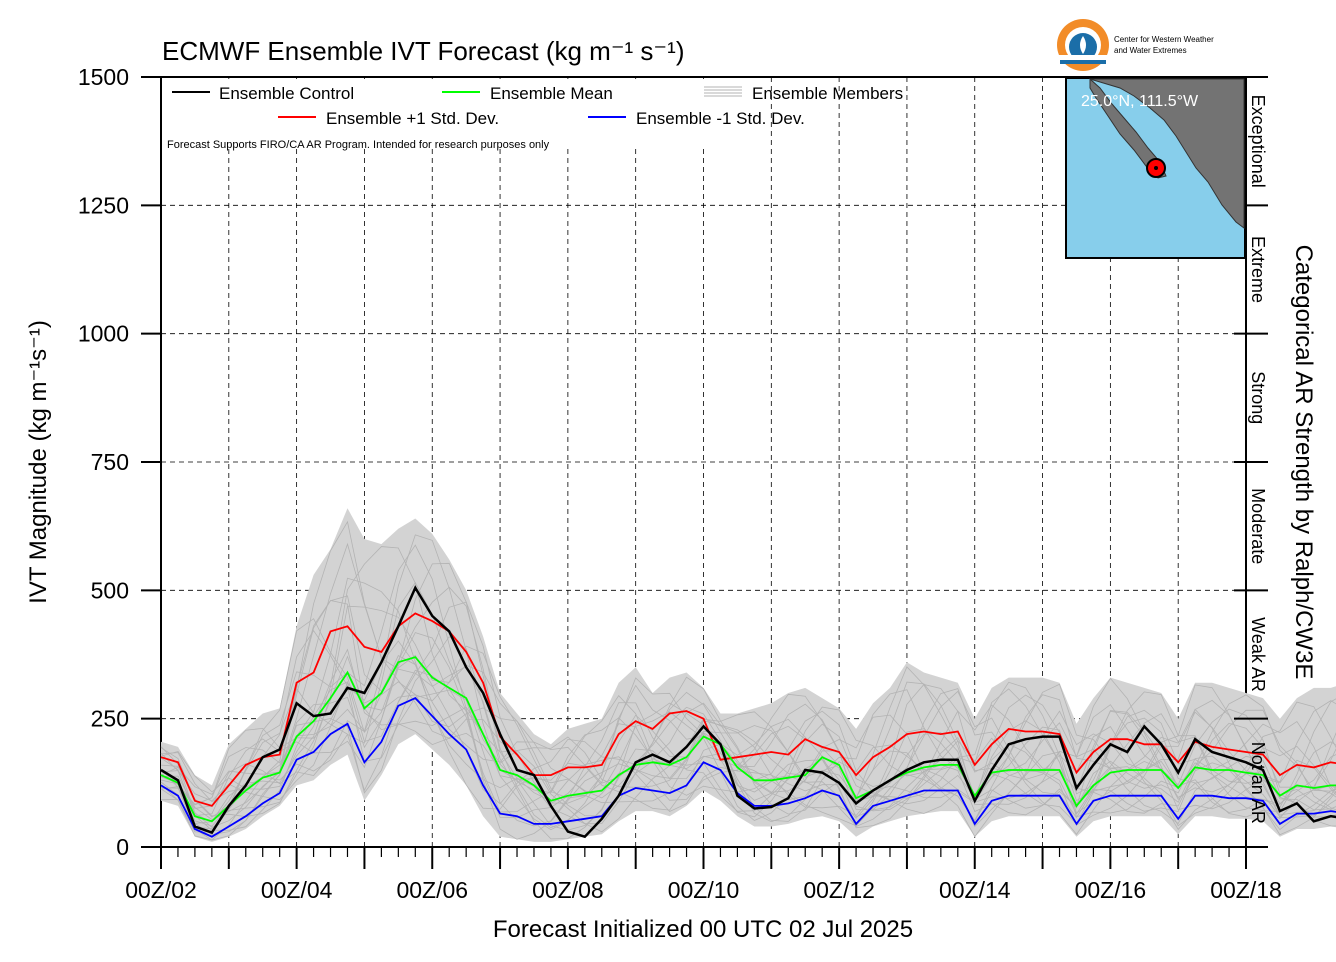  What do you see at coordinates (297, 890) in the screenshot?
I see `x-tick-label: 00Z/04` at bounding box center [297, 890].